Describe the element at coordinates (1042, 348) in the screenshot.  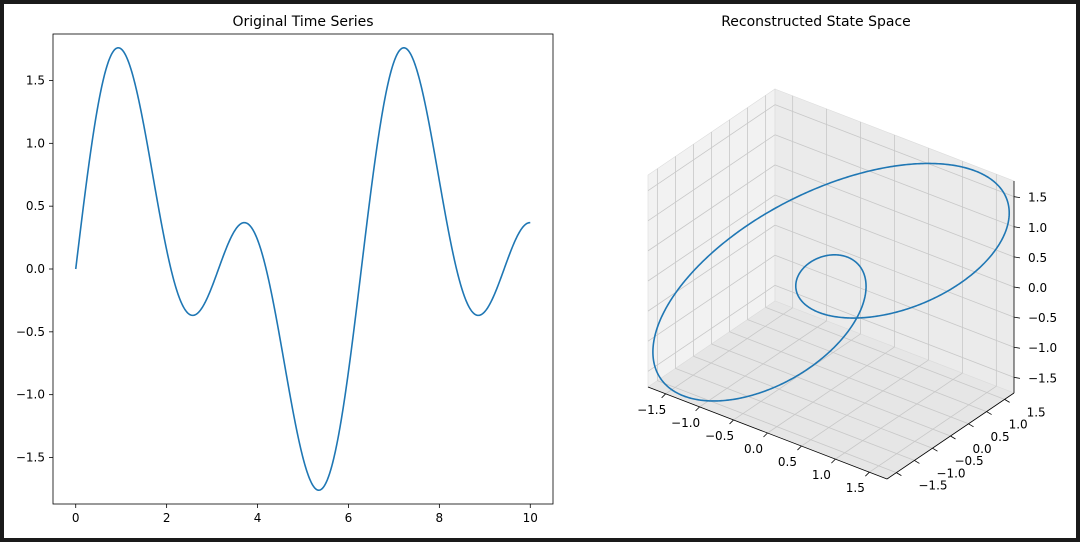
I see `z-tick-label: −1.0` at that location.